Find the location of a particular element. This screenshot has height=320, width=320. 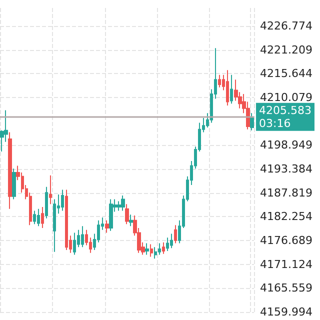

y-tick-label: 4221.209 is located at coordinates (286, 49).